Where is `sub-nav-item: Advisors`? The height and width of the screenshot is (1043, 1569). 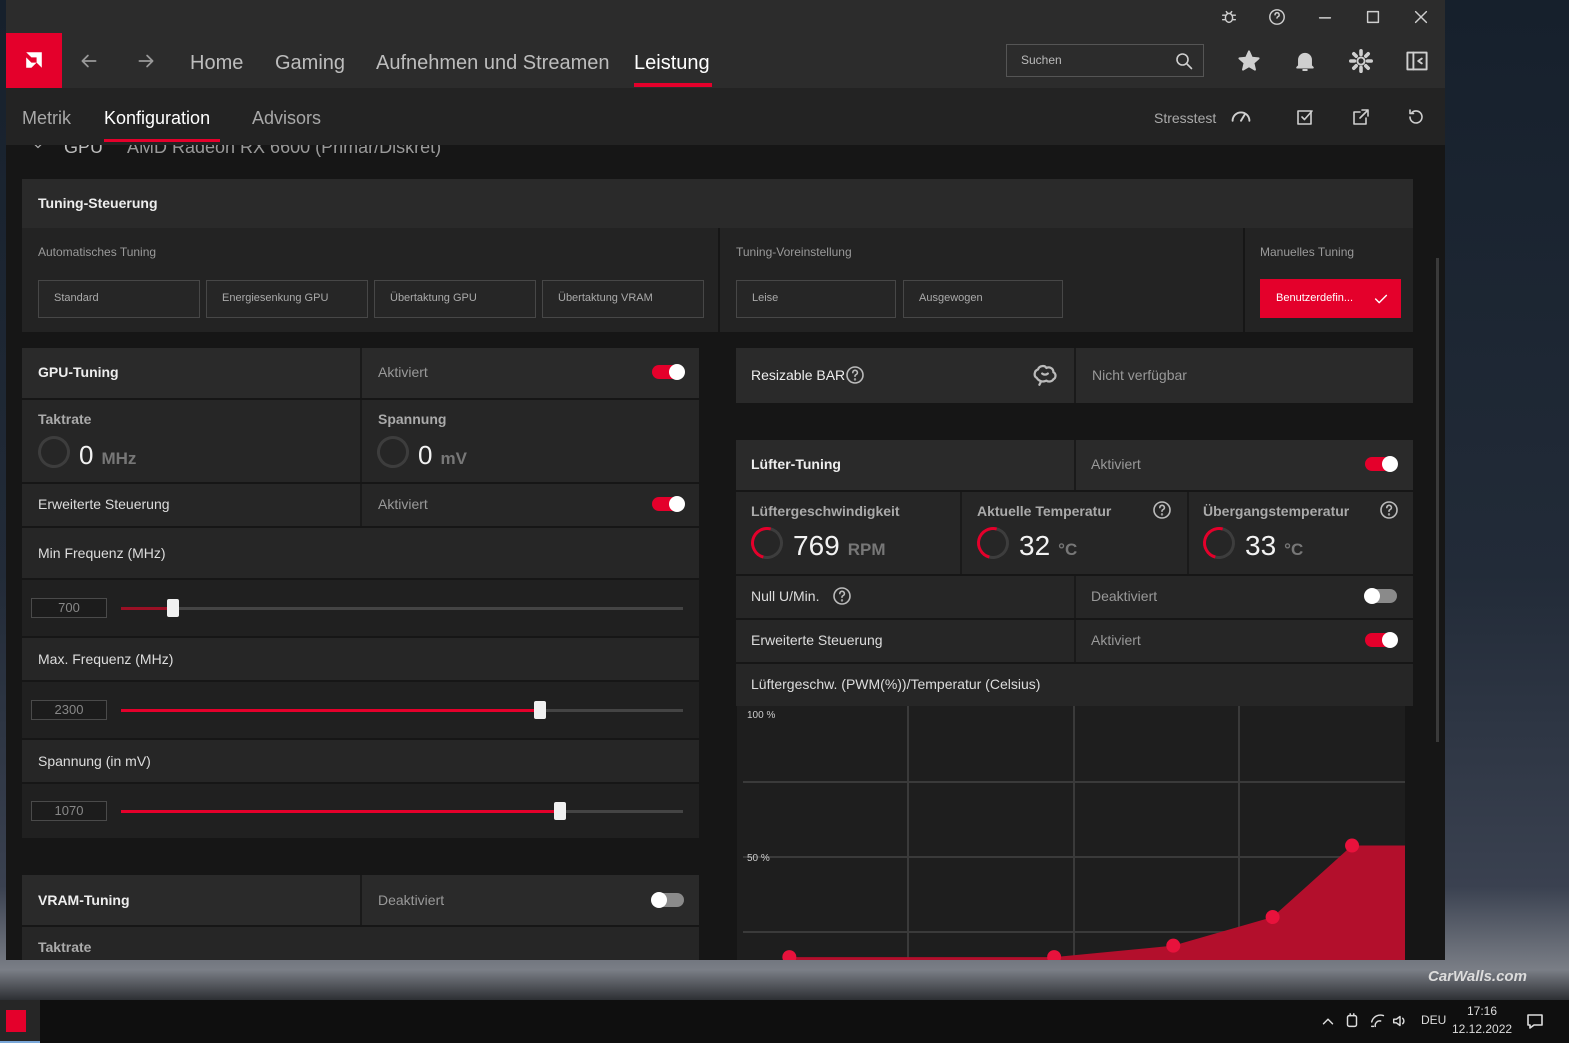 sub-nav-item: Advisors is located at coordinates (287, 117).